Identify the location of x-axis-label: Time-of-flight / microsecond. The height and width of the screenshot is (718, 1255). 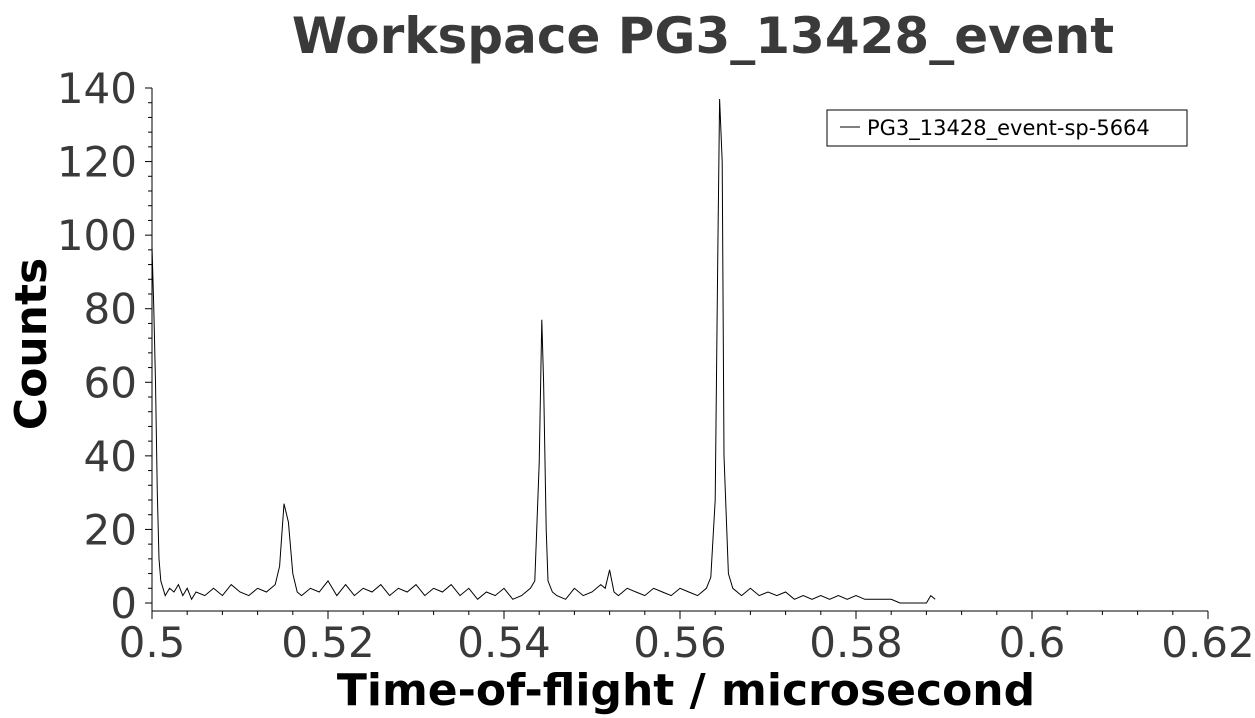
(686, 690).